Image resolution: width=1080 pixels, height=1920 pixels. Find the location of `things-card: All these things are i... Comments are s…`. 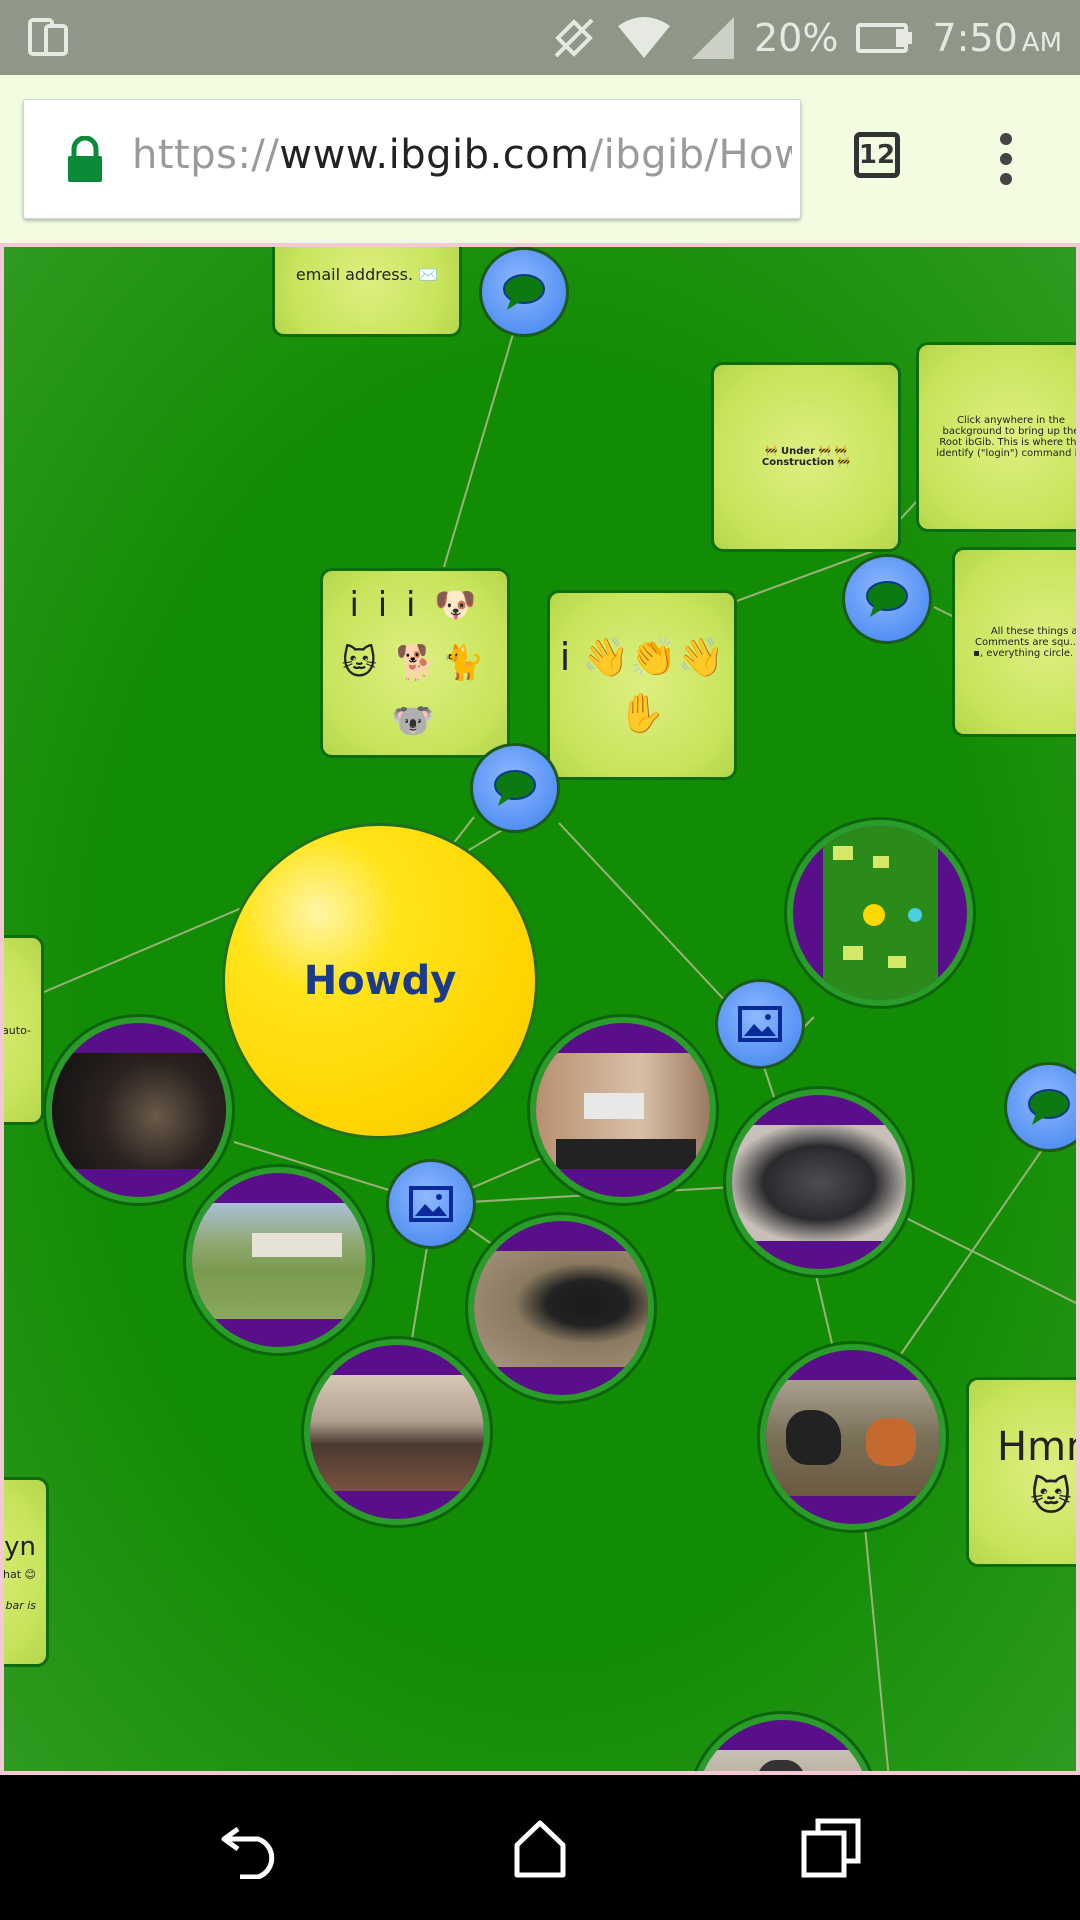

things-card: All these things are i... Comments are s… is located at coordinates (1016, 642).